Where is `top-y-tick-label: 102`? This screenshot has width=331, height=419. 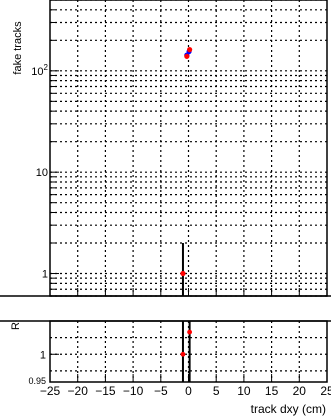
top-y-tick-label: 102 is located at coordinates (39, 70).